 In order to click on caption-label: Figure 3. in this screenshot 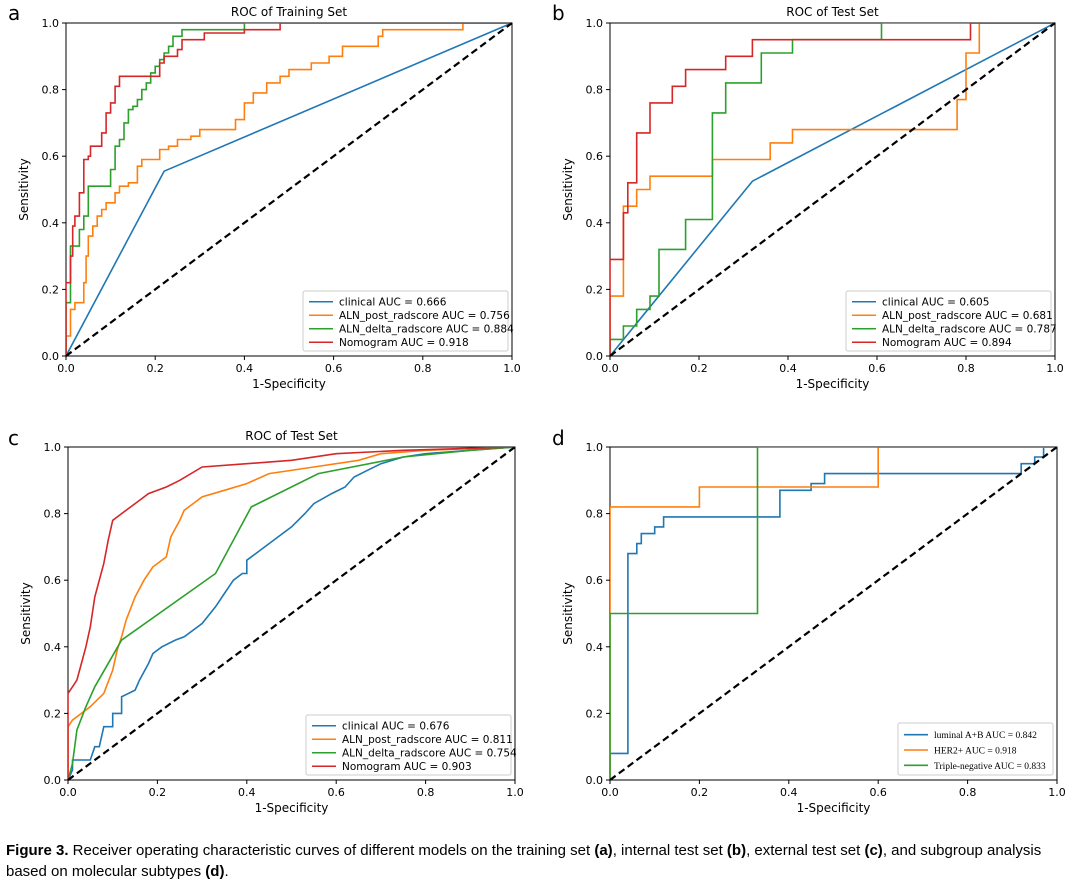, I will do `click(37, 850)`.